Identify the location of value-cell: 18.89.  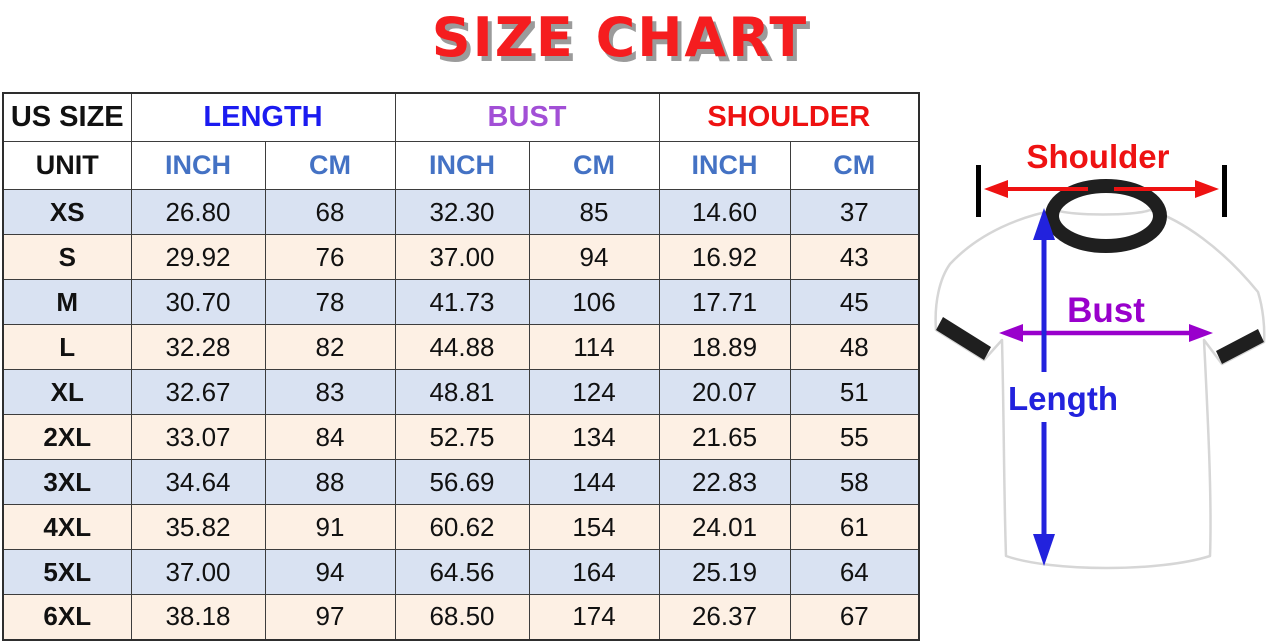
(724, 347).